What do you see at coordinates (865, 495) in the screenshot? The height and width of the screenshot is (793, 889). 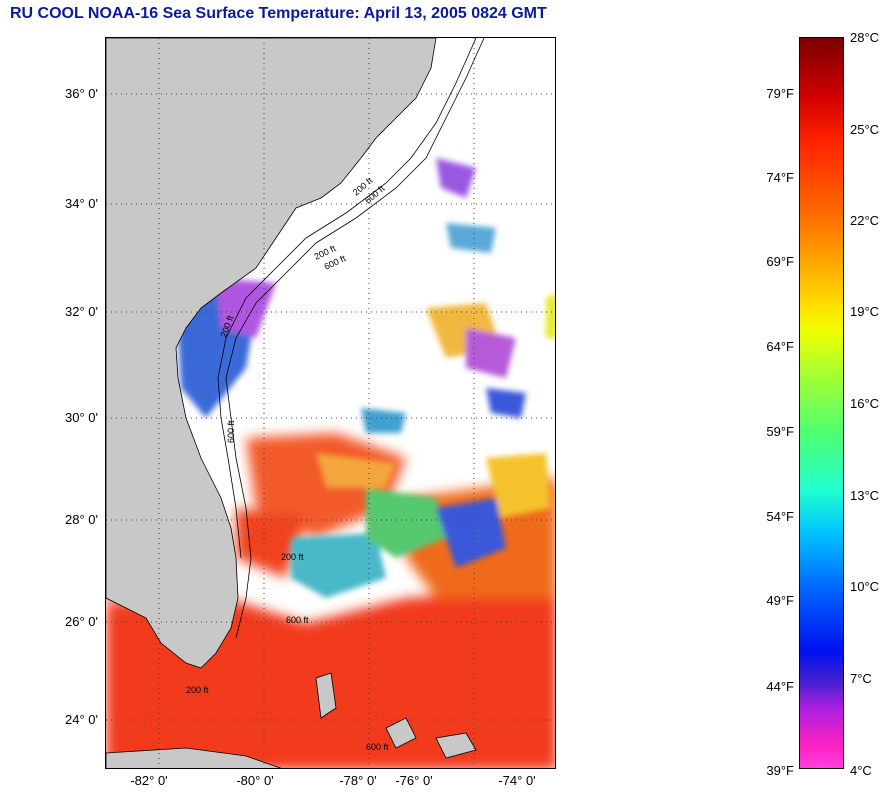 I see `colorbar-c-label: 13°C` at bounding box center [865, 495].